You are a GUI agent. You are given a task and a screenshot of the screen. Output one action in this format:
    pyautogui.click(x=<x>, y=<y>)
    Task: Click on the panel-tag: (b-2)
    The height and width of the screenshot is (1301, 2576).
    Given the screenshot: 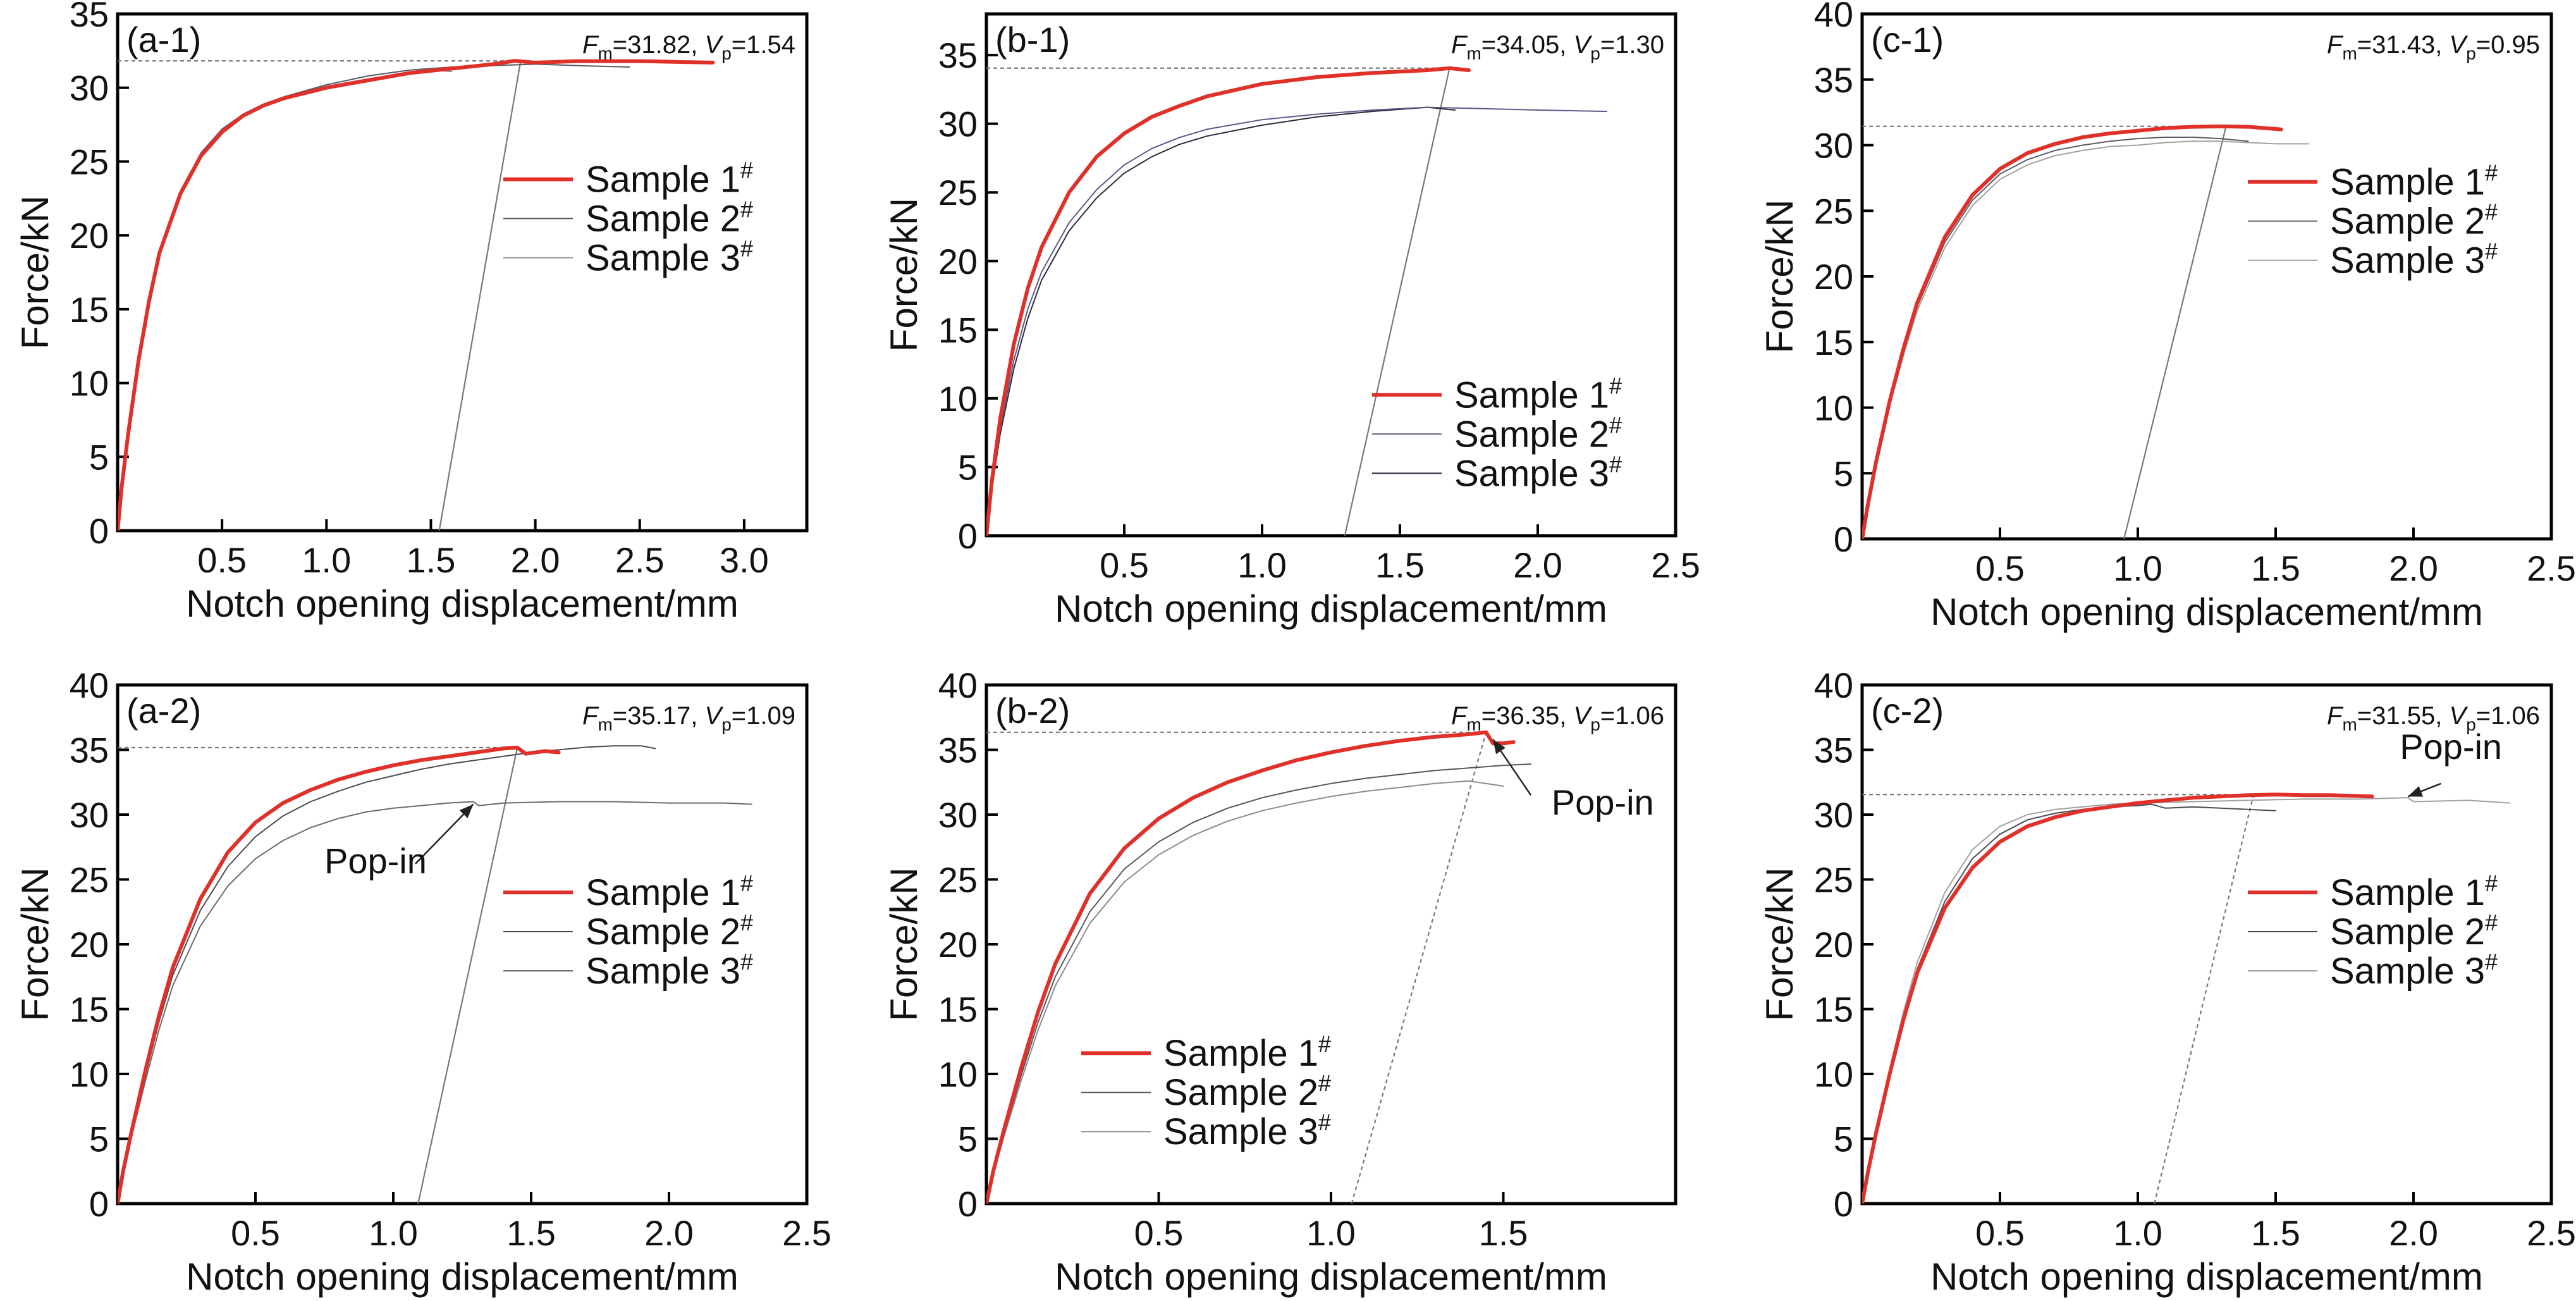 What is the action you would take?
    pyautogui.click(x=1032, y=711)
    